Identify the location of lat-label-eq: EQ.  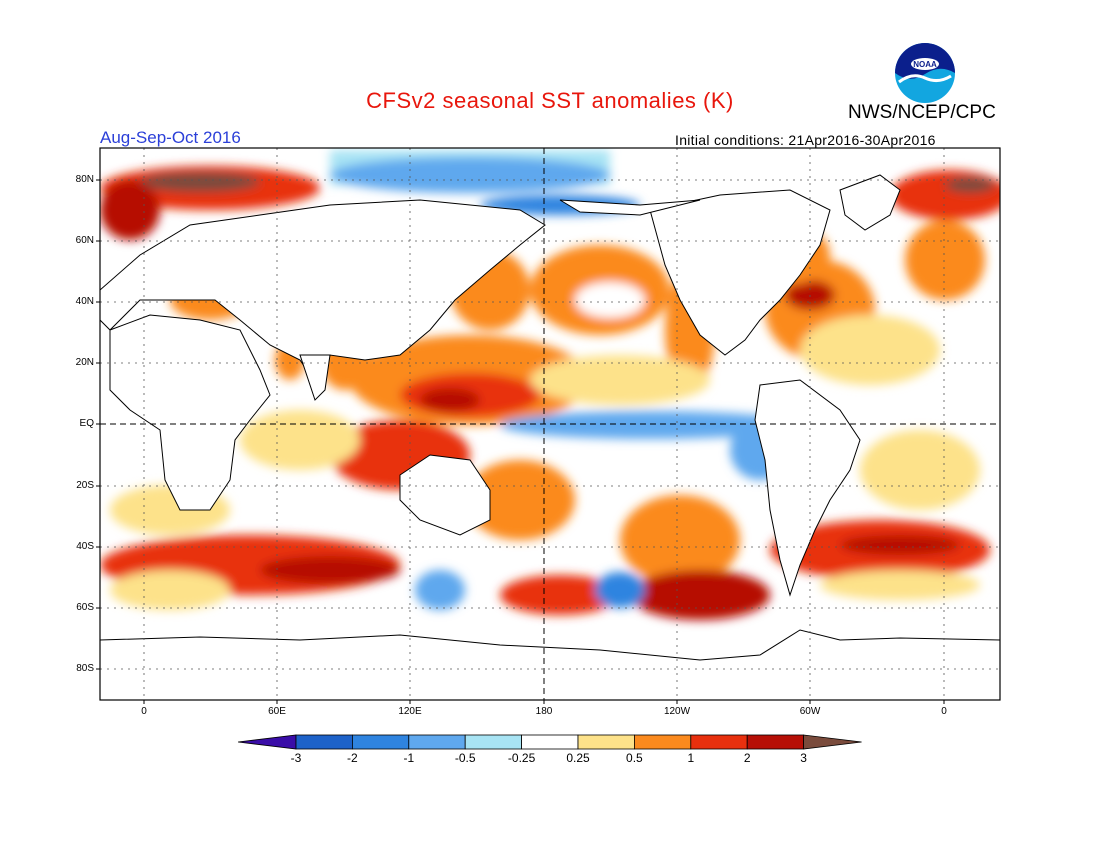
(86, 423).